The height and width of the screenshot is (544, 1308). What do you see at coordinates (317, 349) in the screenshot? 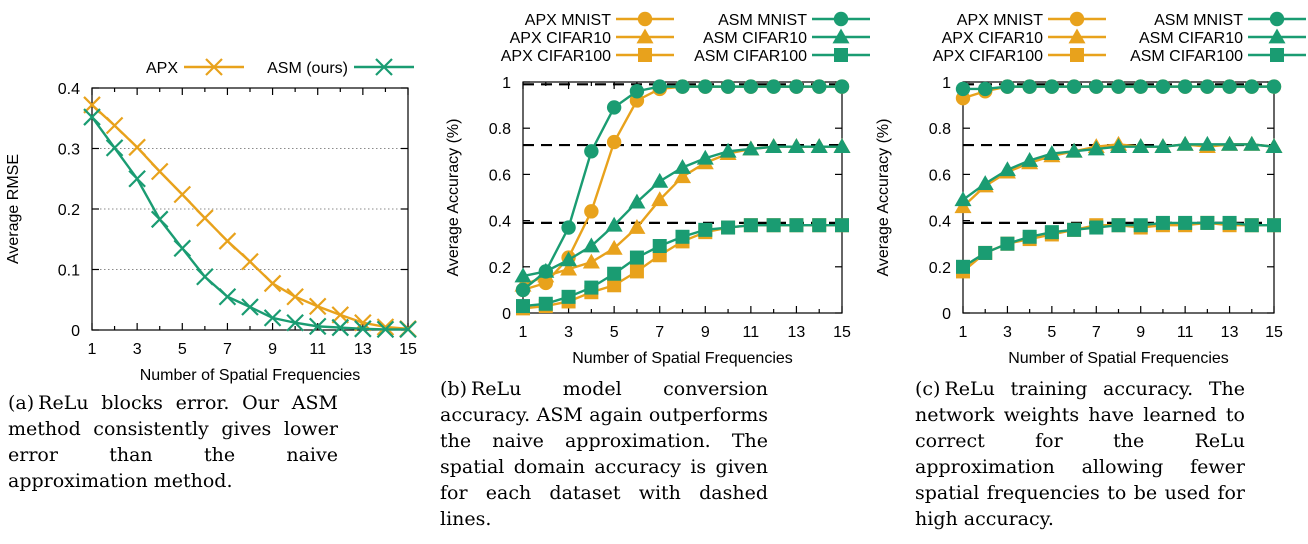
I see `x-tick-label: 11` at bounding box center [317, 349].